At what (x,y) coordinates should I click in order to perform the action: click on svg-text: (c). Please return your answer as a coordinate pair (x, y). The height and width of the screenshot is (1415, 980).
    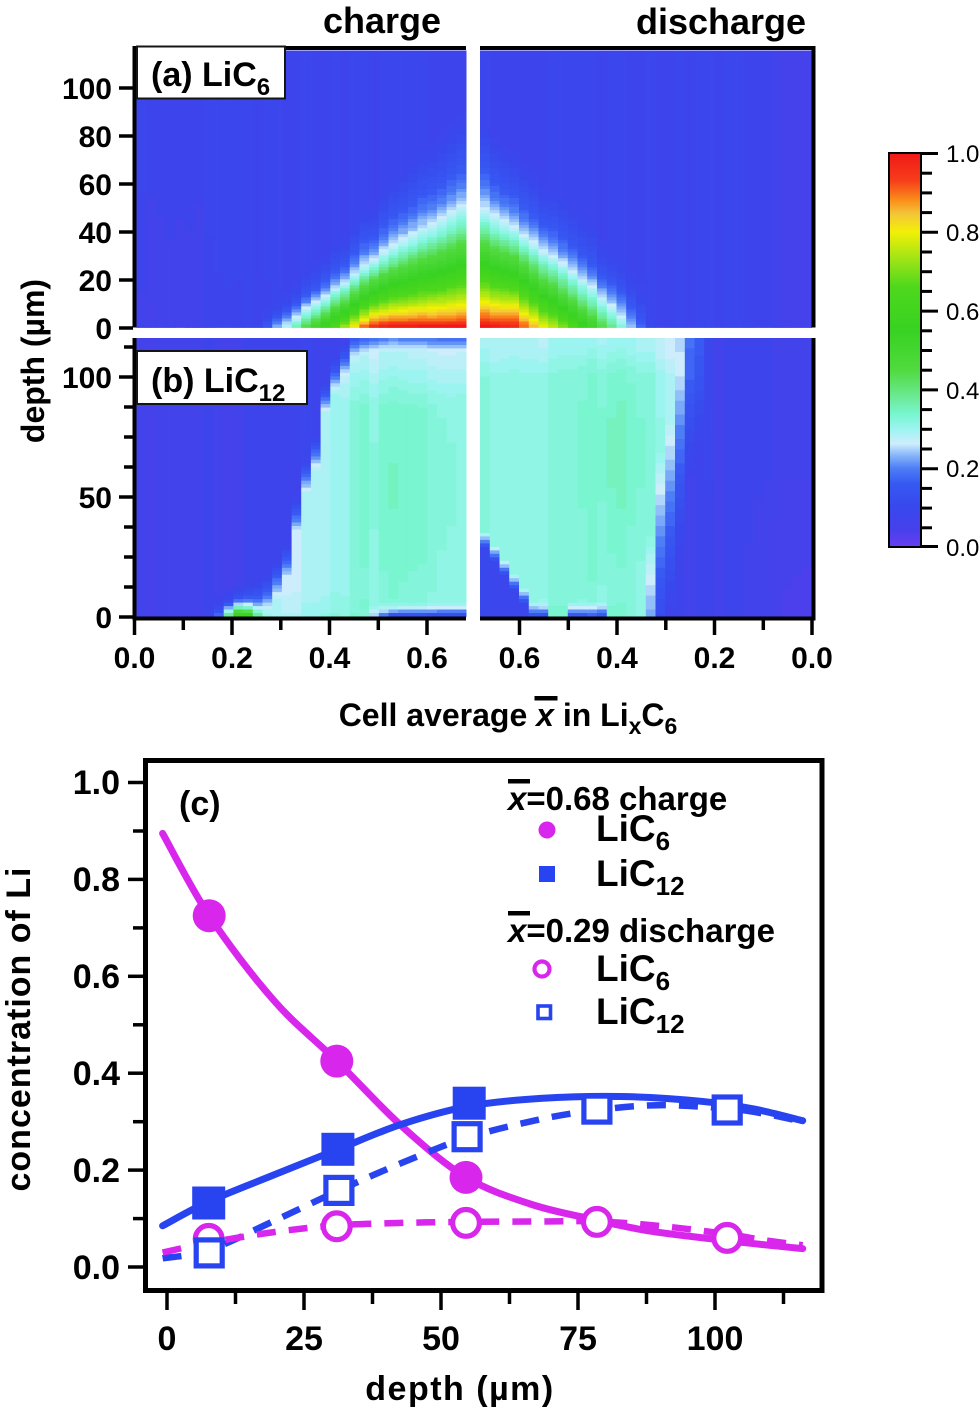
    Looking at the image, I should click on (200, 804).